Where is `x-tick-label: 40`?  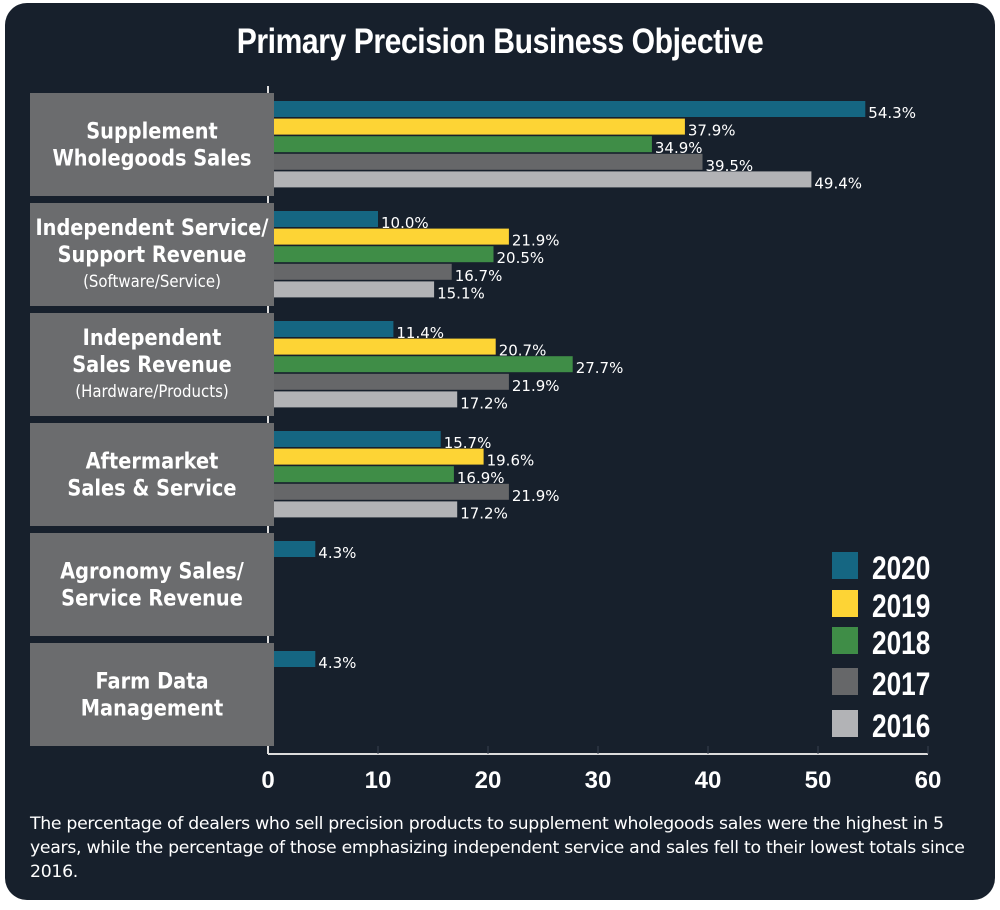
x-tick-label: 40 is located at coordinates (708, 780).